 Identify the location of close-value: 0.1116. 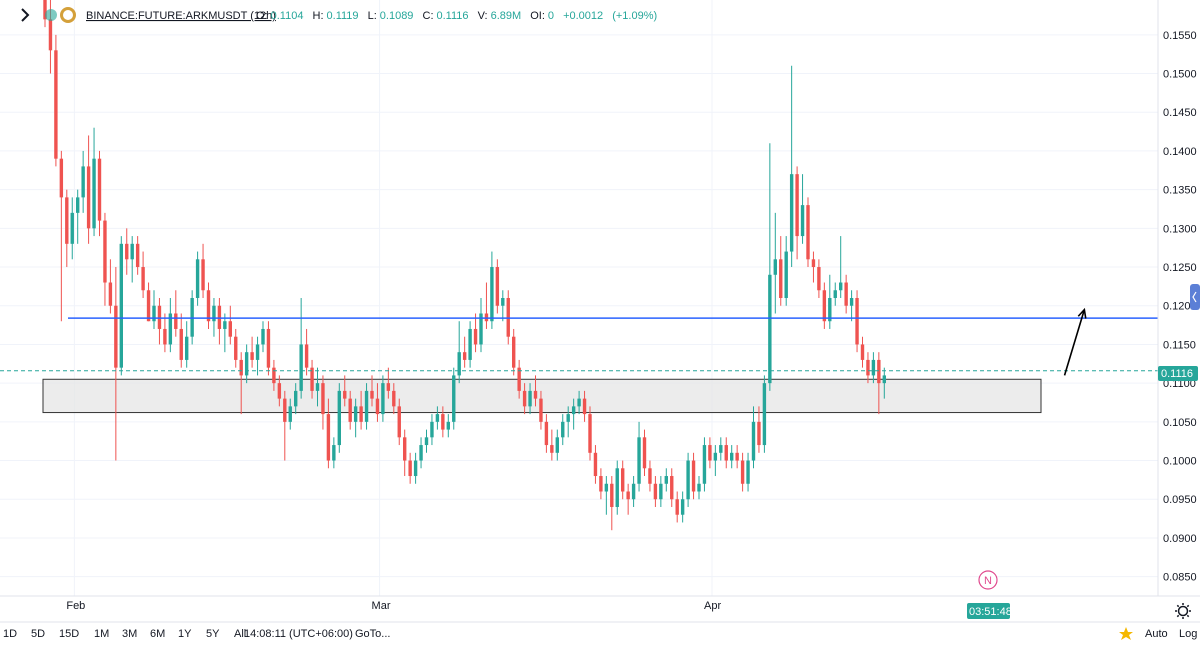
(453, 16).